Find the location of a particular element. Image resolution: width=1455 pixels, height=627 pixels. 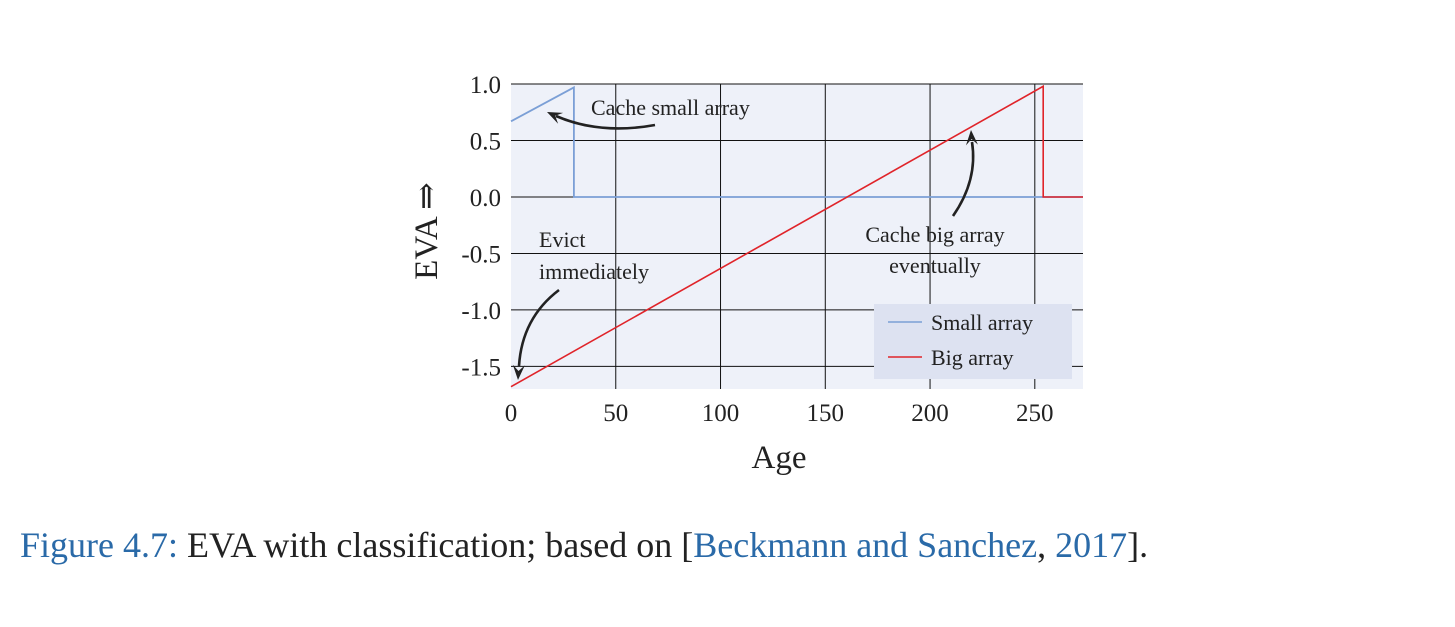

y-tick-label: 0.0 is located at coordinates (485, 198).